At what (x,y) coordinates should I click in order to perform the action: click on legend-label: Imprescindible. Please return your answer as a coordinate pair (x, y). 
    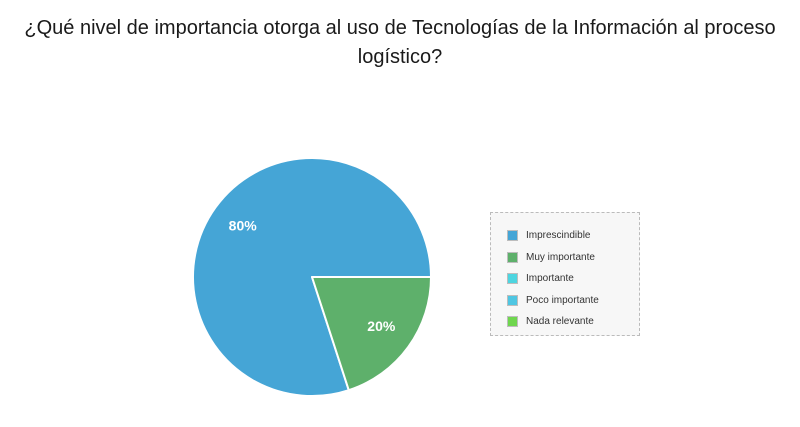
    Looking at the image, I should click on (558, 236).